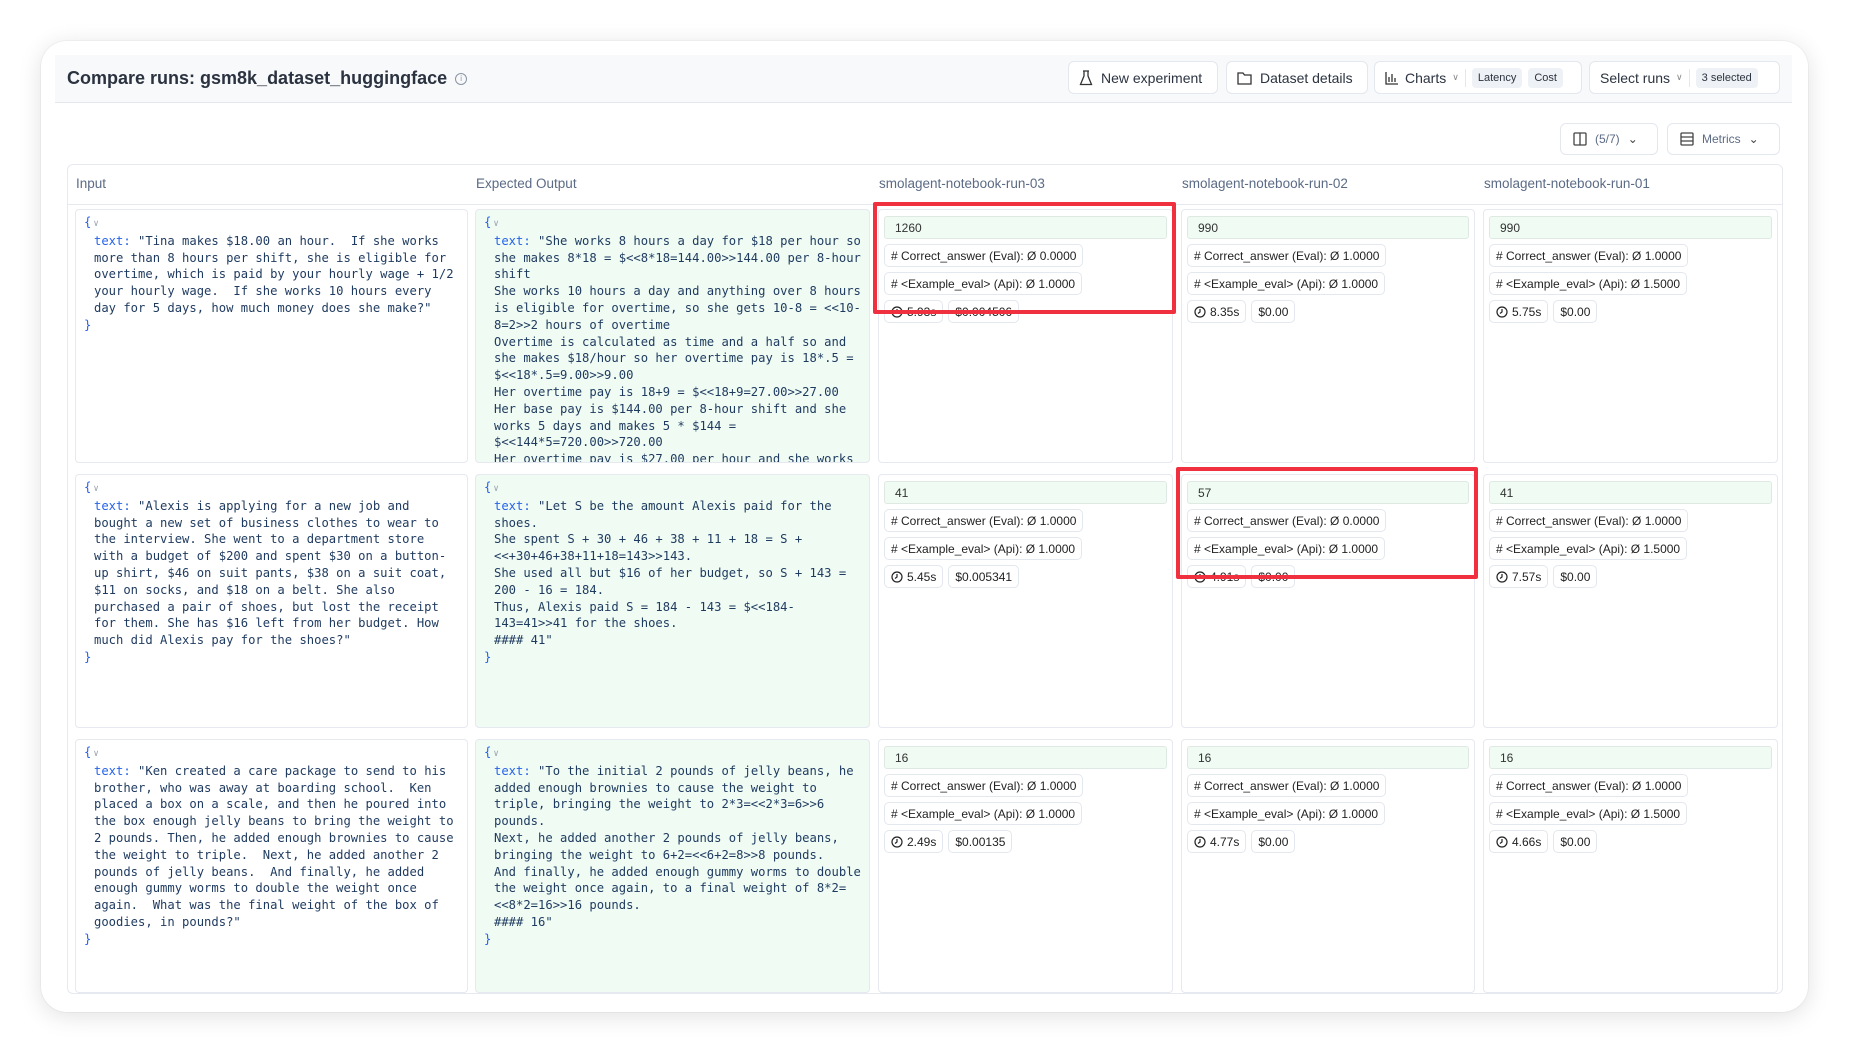 The image size is (1849, 1054). What do you see at coordinates (1152, 77) in the screenshot?
I see `new-experiment-label: New experiment` at bounding box center [1152, 77].